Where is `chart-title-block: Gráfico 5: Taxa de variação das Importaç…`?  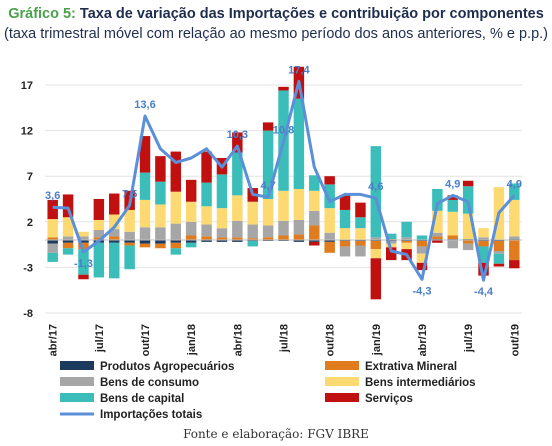 chart-title-block: Gráfico 5: Taxa de variação das Importaç… is located at coordinates (276, 24).